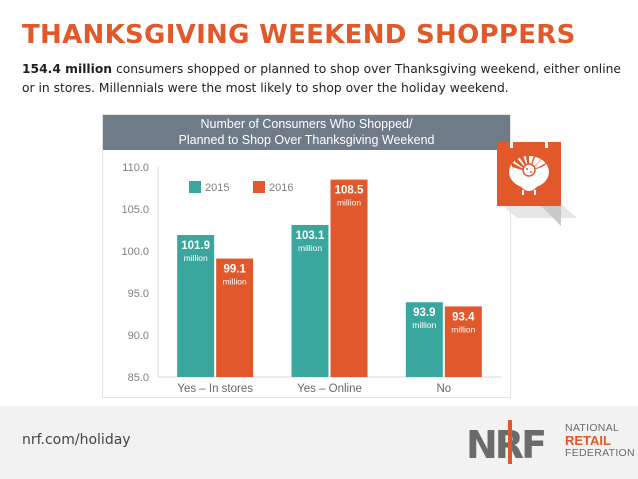 Image resolution: width=638 pixels, height=479 pixels. I want to click on y-tick-label: 105.0, so click(135, 210).